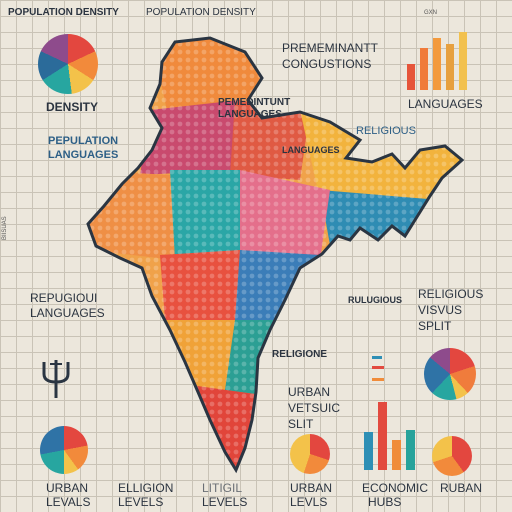 The image size is (512, 512). I want to click on label-predominant: PREMEMINANTT, so click(330, 48).